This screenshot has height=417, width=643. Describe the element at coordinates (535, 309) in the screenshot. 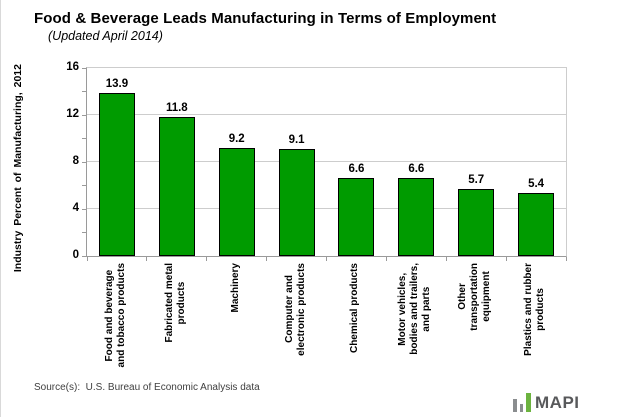

I see `x-category-label: Plastics and rubber products` at that location.